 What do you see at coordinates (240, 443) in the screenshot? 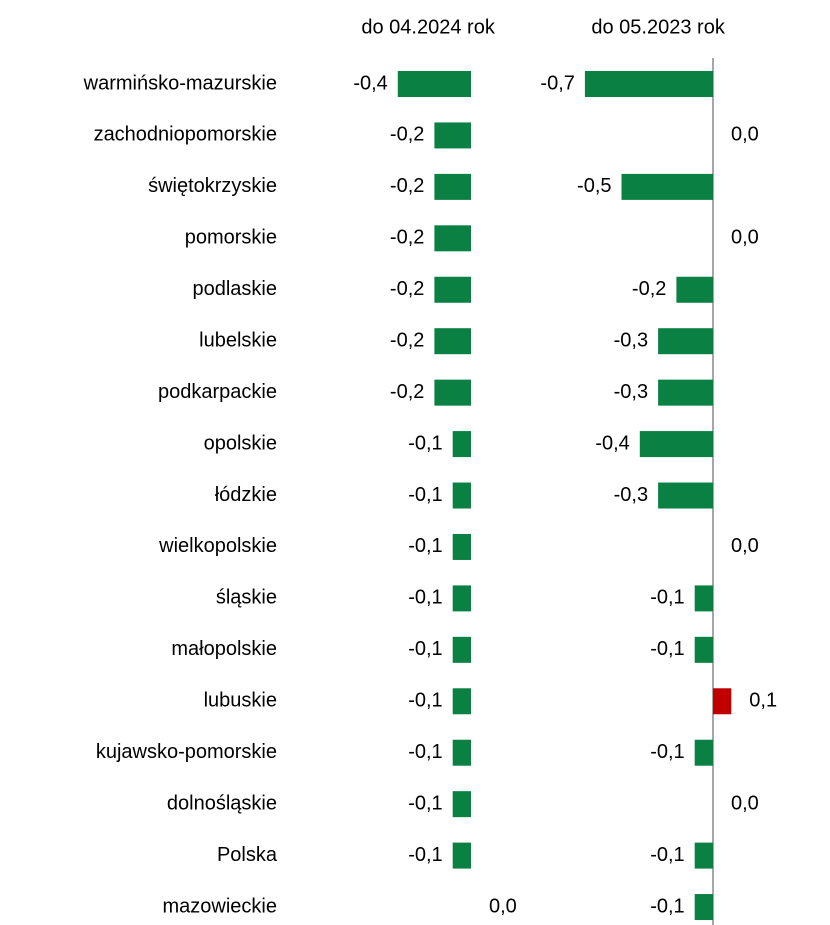
I see `category-label: opolskie` at bounding box center [240, 443].